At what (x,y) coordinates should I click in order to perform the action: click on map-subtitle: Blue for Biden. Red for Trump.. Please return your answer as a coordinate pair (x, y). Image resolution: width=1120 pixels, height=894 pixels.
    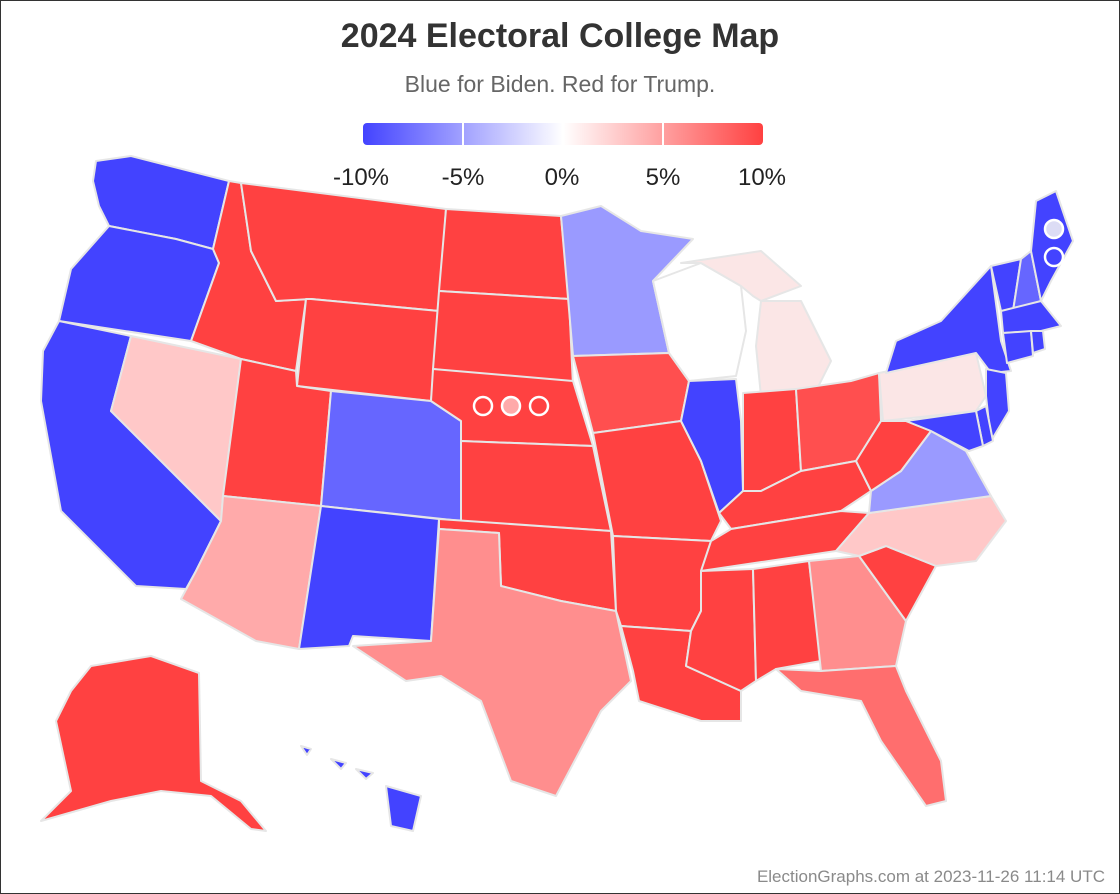
    Looking at the image, I should click on (560, 84).